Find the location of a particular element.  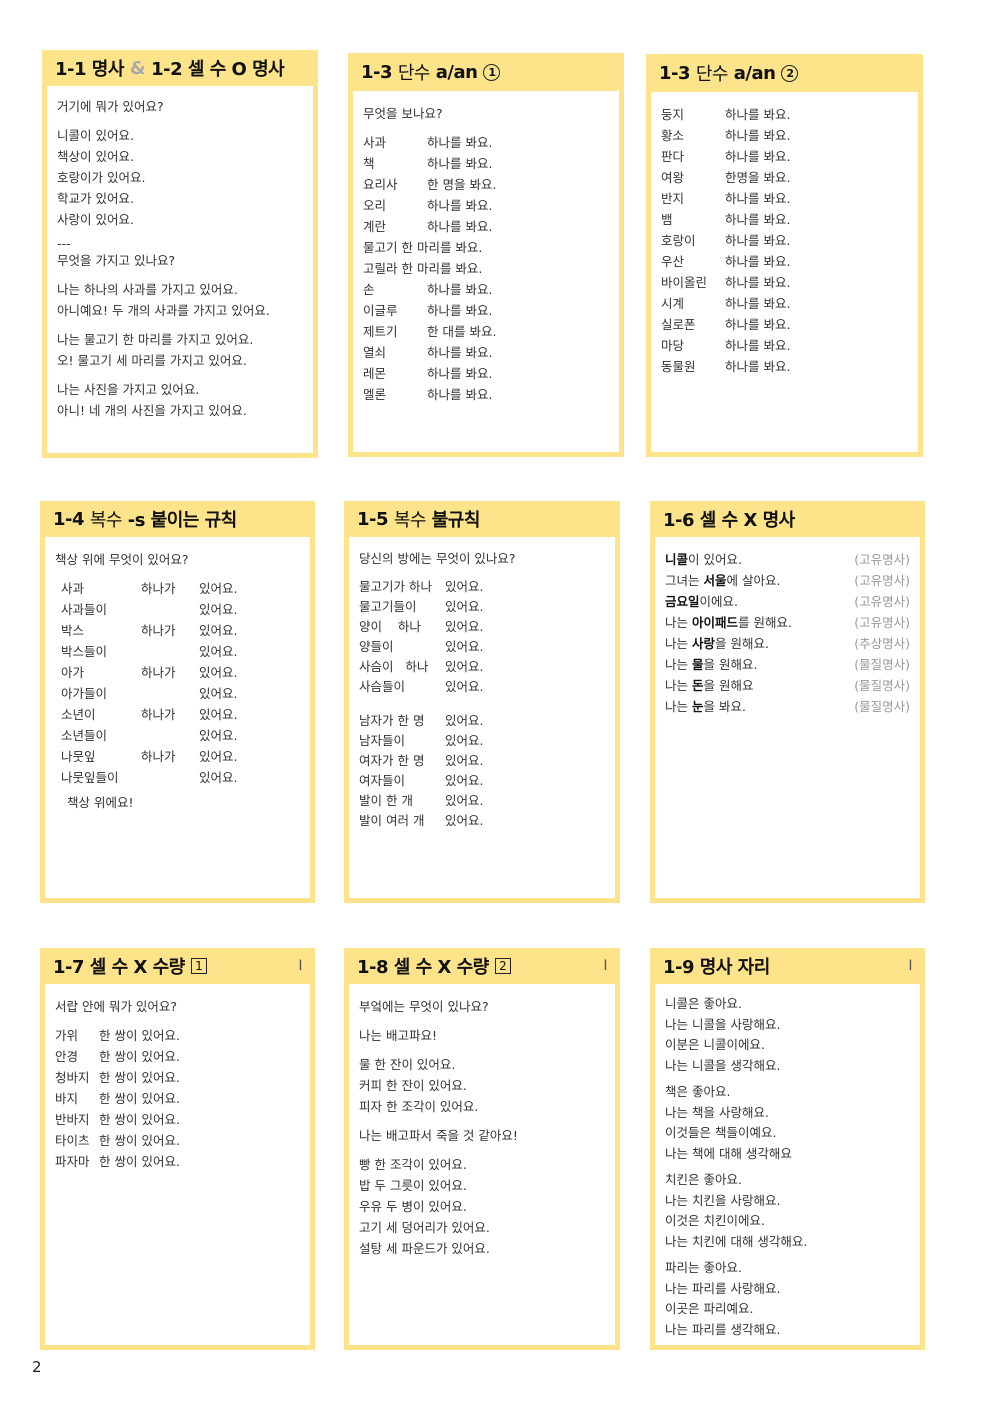

row-label: 물고기 한 마리를 봐요. is located at coordinates (423, 247).